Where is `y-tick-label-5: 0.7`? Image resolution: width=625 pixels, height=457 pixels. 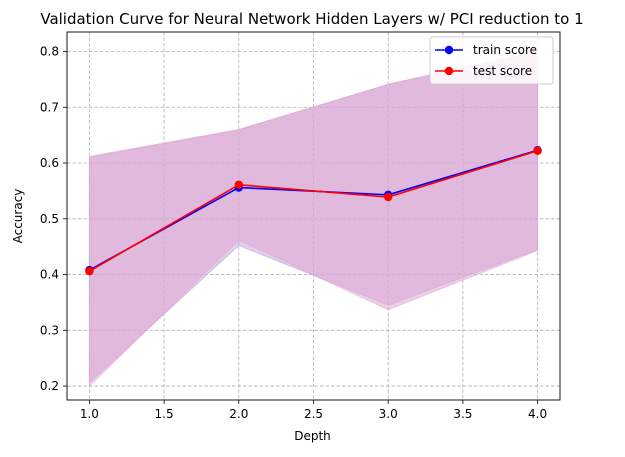 y-tick-label-5: 0.7 is located at coordinates (49, 107).